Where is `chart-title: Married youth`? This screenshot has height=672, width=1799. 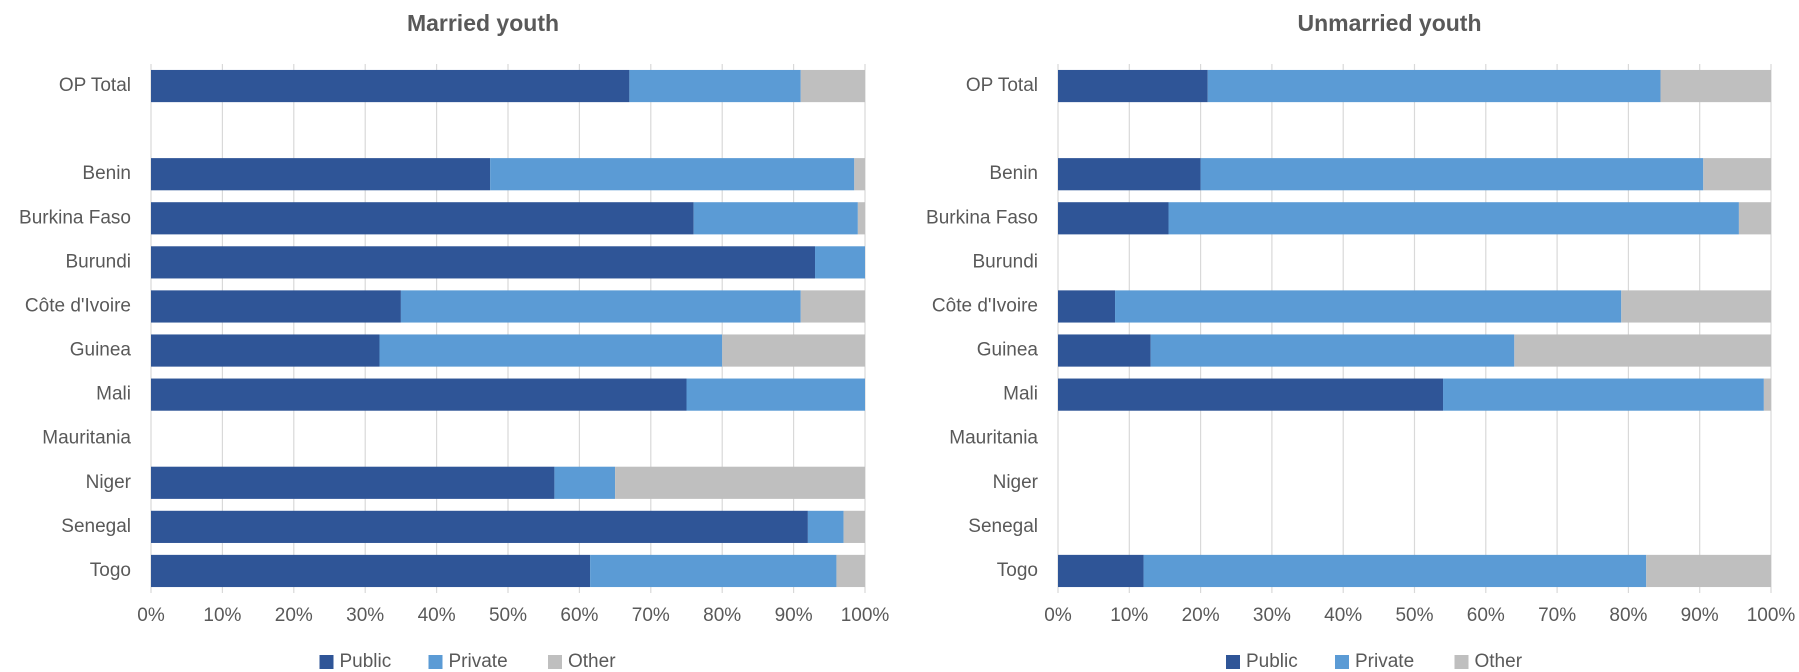 chart-title: Married youth is located at coordinates (483, 23).